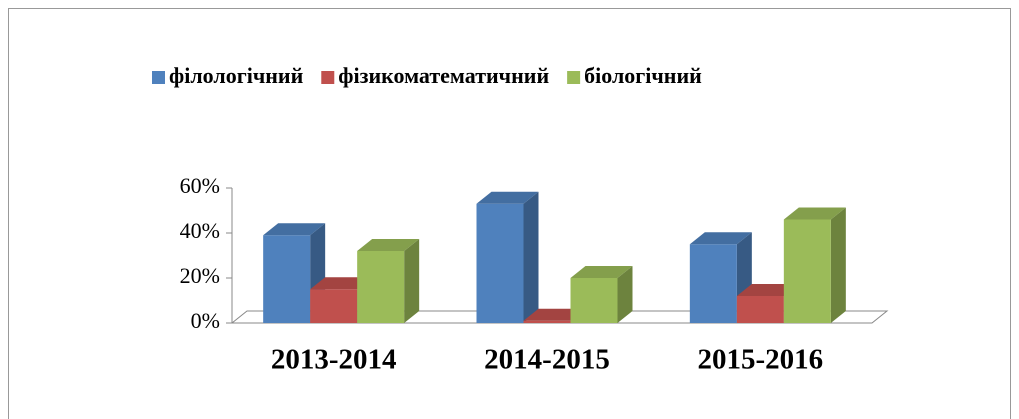  I want to click on x-tick-label: 2014-2015, so click(547, 360).